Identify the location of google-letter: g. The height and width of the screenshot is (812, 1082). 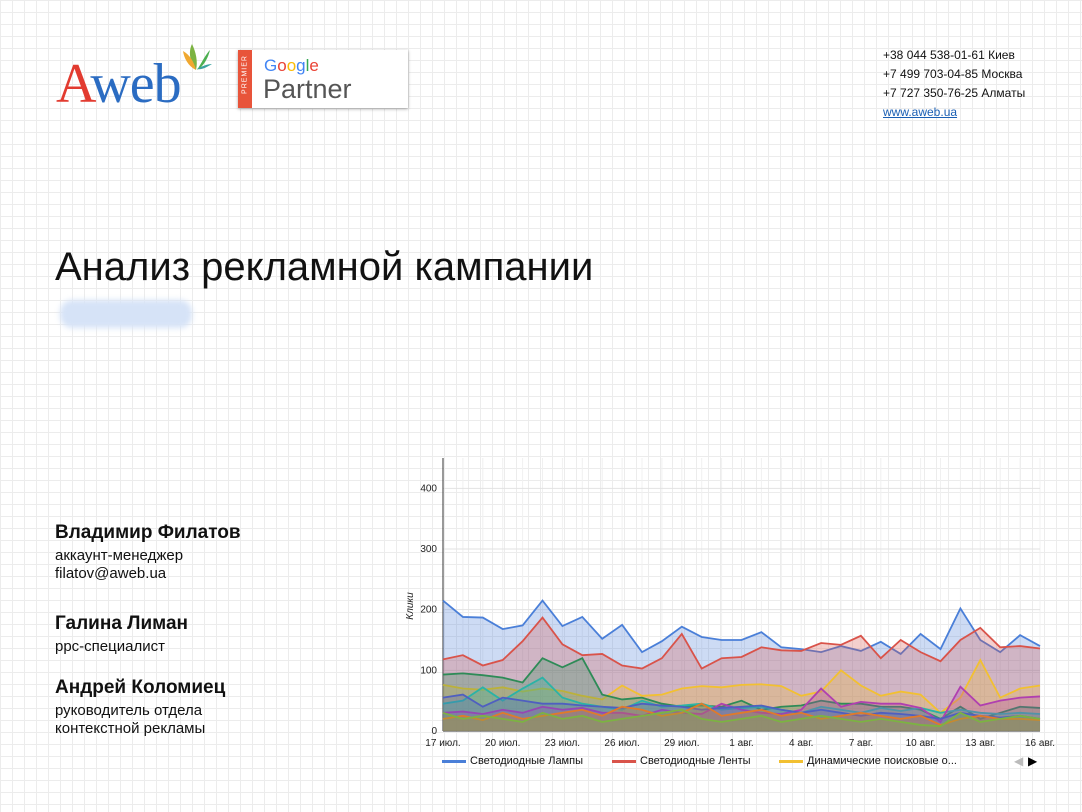
(301, 65).